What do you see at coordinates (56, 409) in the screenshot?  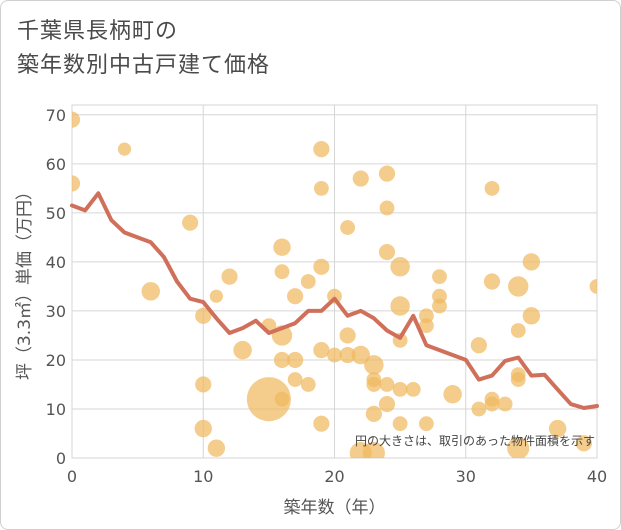 I see `y-tick-label: 10` at bounding box center [56, 409].